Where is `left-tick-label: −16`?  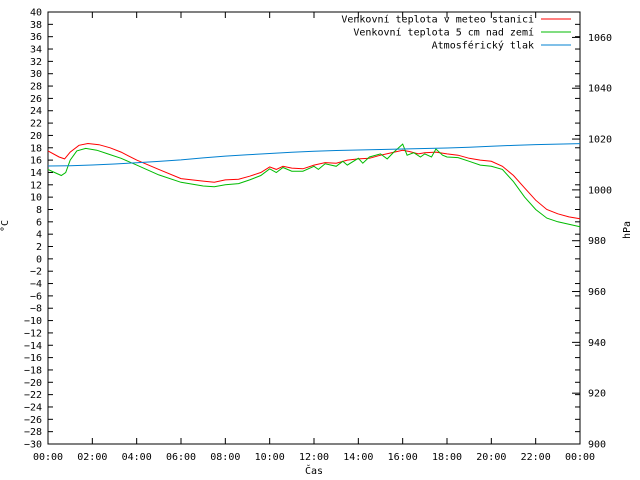 left-tick-label: −16 is located at coordinates (33, 358).